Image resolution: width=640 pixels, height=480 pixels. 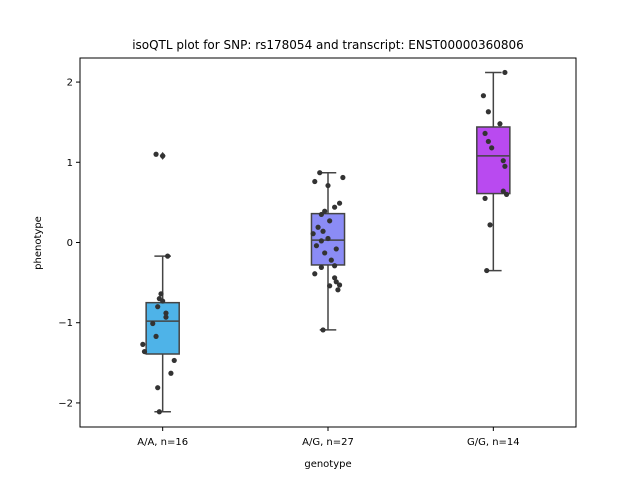 I want to click on x-tick-label: A/G, n=27, so click(x=328, y=442).